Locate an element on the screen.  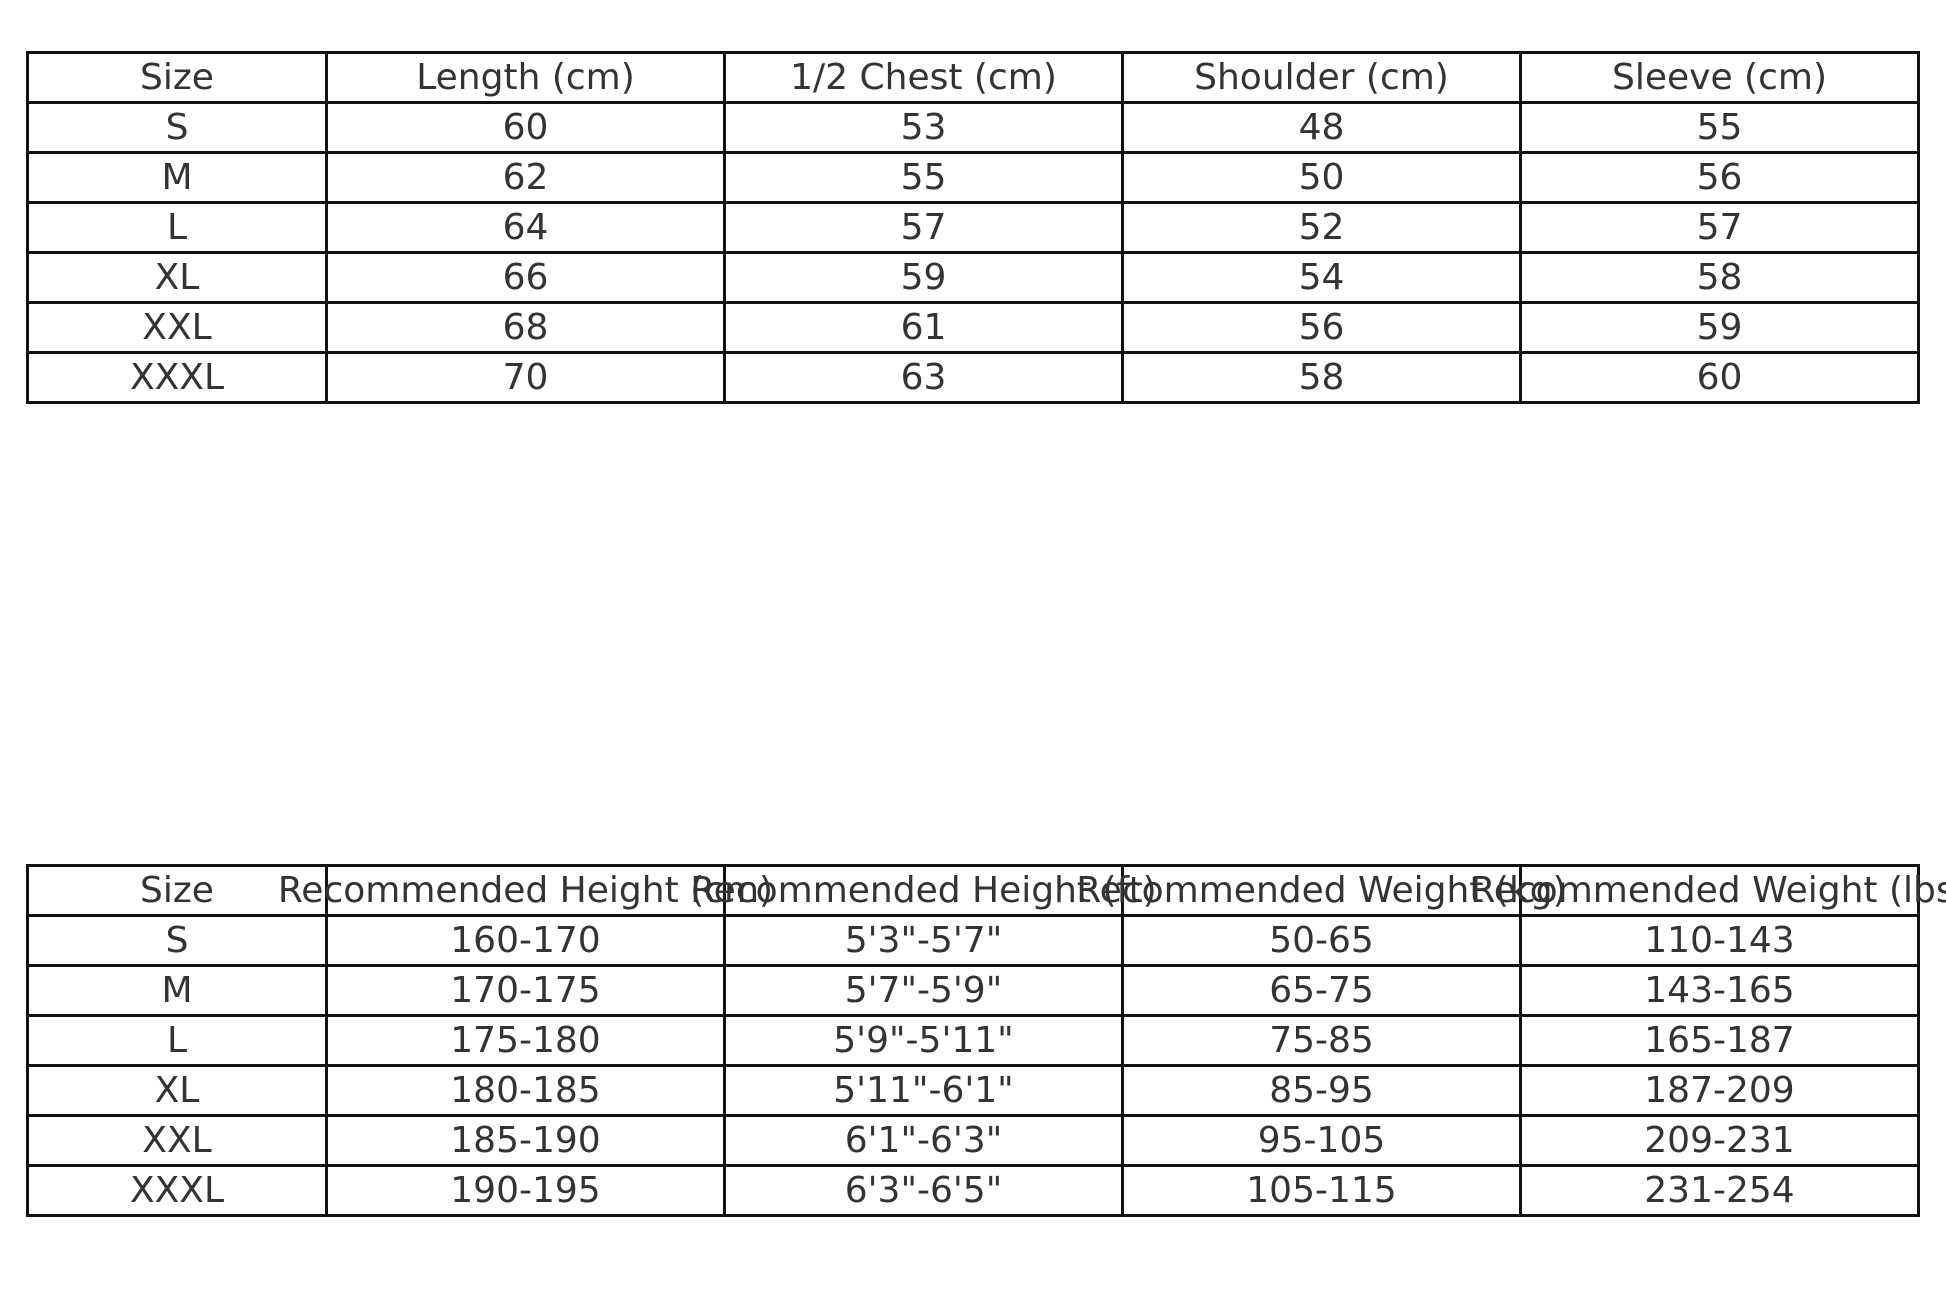
table-row: XXXL 70 63 58 60 is located at coordinates (973, 377).